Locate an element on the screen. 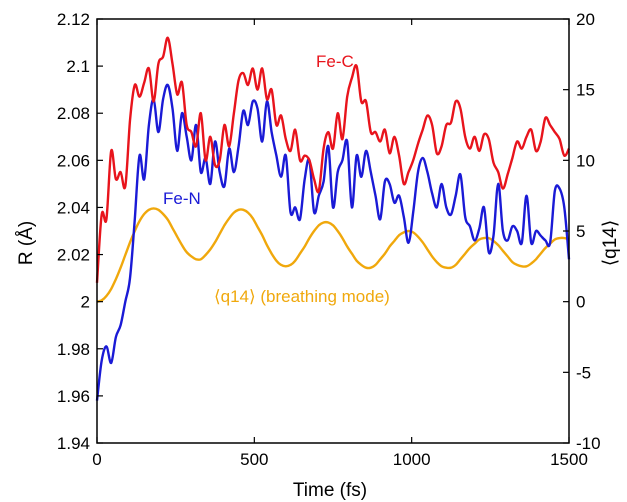 The width and height of the screenshot is (627, 502). y-axis-label-left: R (Å) is located at coordinates (26, 243).